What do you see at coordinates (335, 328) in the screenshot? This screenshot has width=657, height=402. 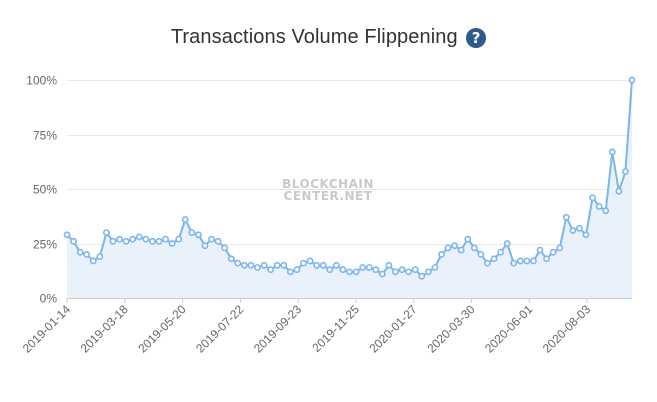 I see `x-tick-label: 2019-11-25` at bounding box center [335, 328].